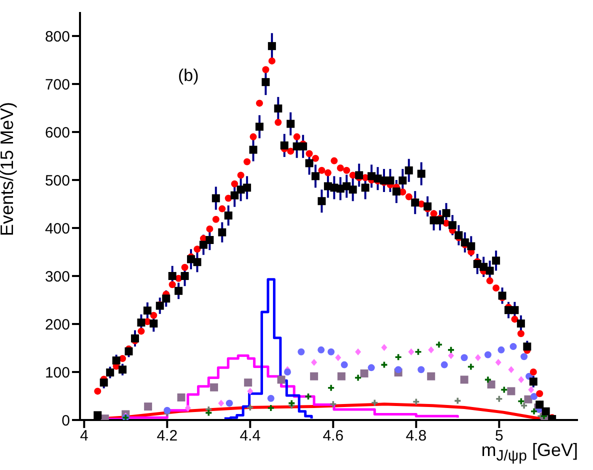  What do you see at coordinates (188, 76) in the screenshot?
I see `annotation: (b)` at bounding box center [188, 76].